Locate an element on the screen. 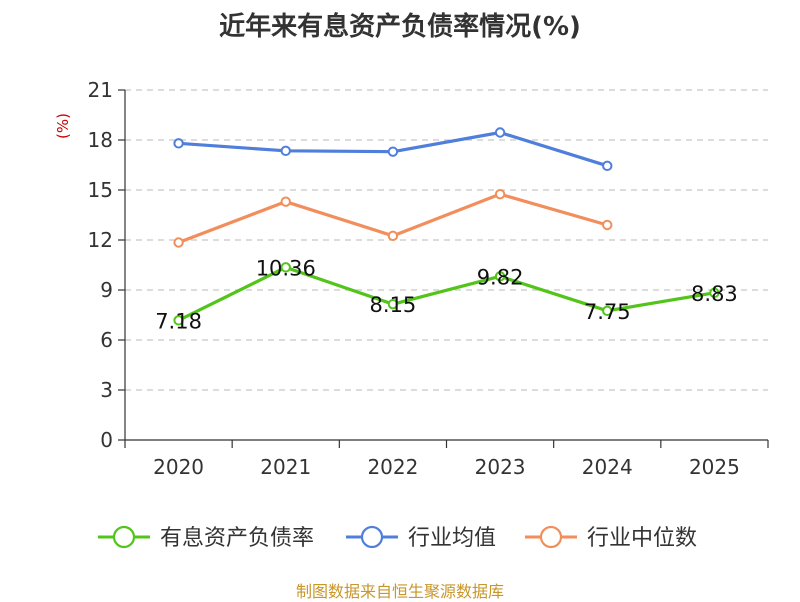 The height and width of the screenshot is (602, 800). source-note: 制图数据来自恒生聚源数据库 is located at coordinates (399, 591).